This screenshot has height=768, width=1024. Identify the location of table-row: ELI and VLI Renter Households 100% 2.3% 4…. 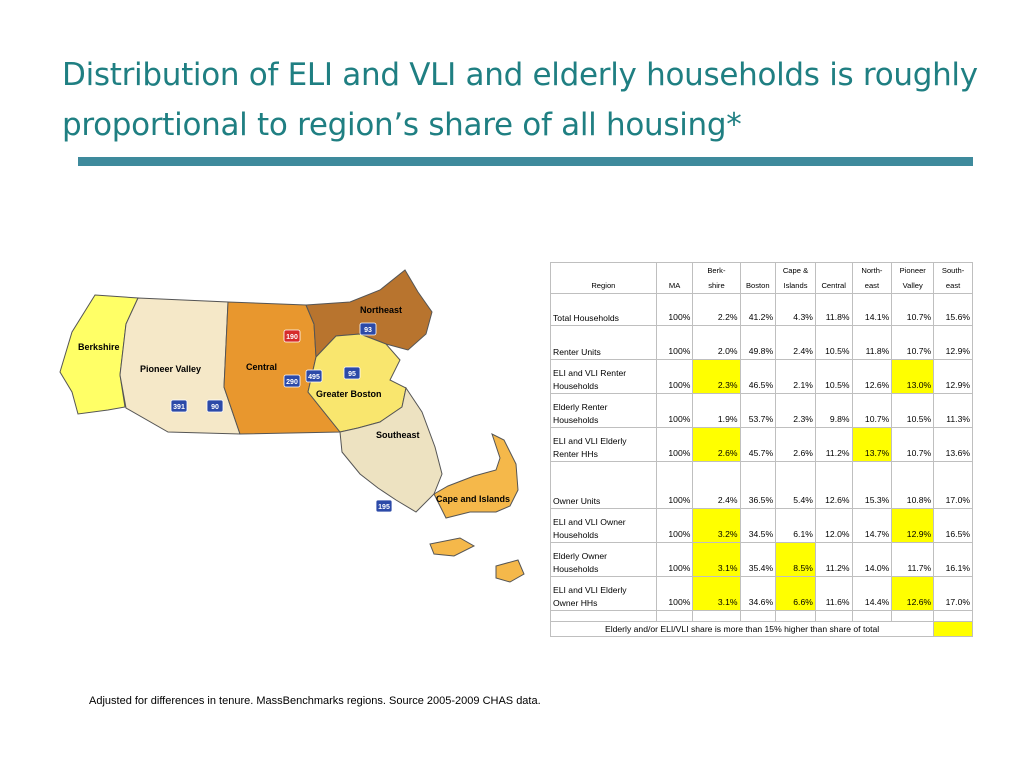
(761, 376).